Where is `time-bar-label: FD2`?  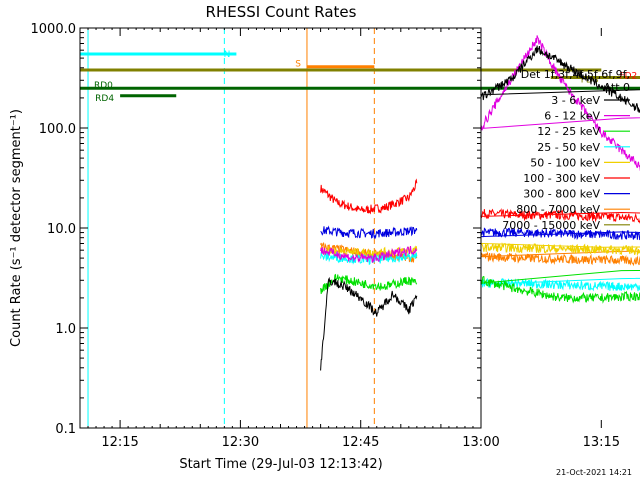
time-bar-label: FD2 is located at coordinates (628, 77).